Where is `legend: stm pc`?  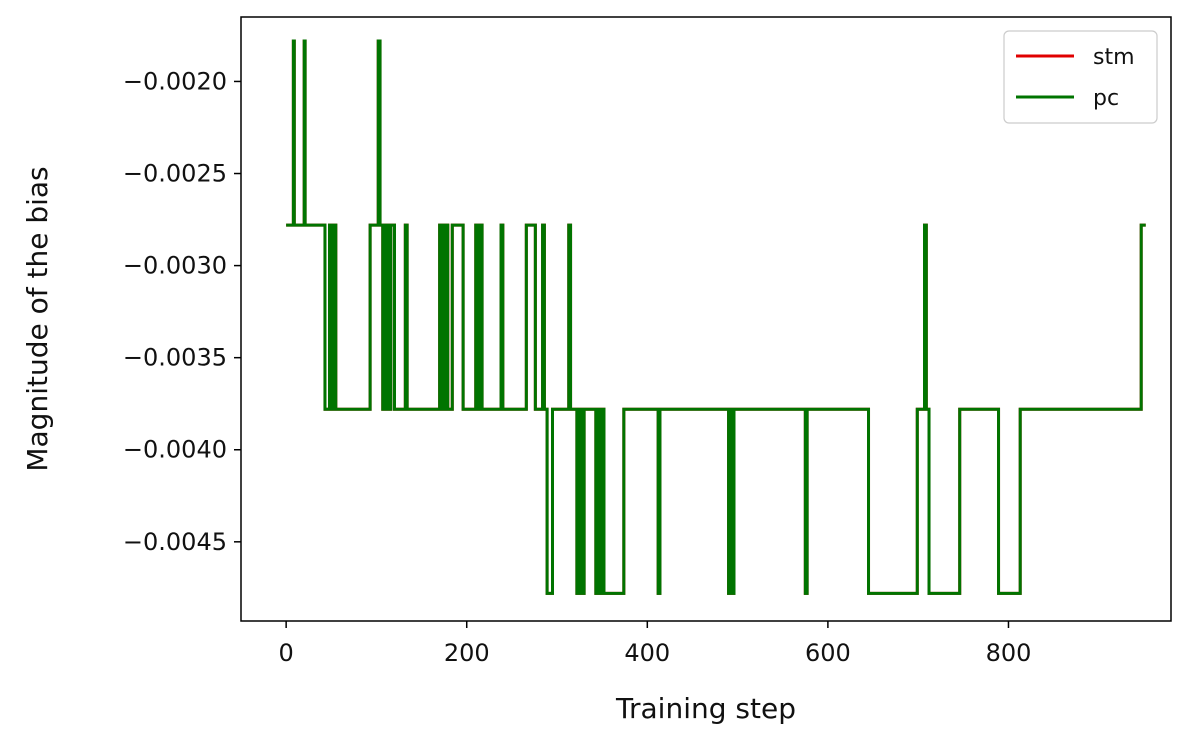
legend: stm pc is located at coordinates (1080, 77).